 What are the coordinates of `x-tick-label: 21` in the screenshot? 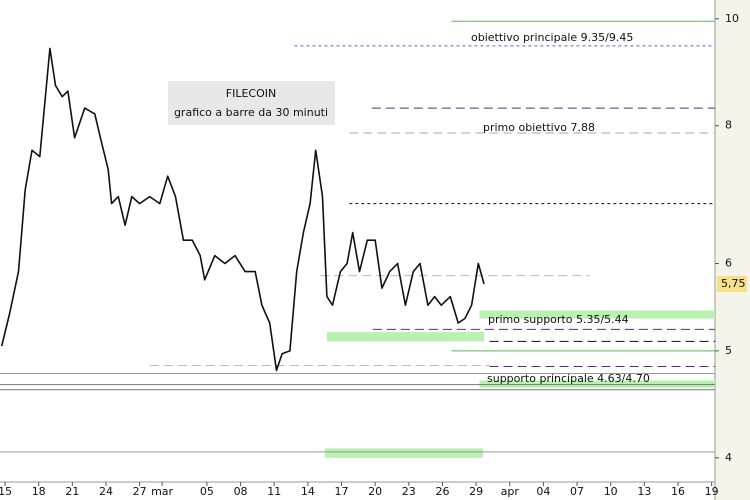 It's located at (72, 491).